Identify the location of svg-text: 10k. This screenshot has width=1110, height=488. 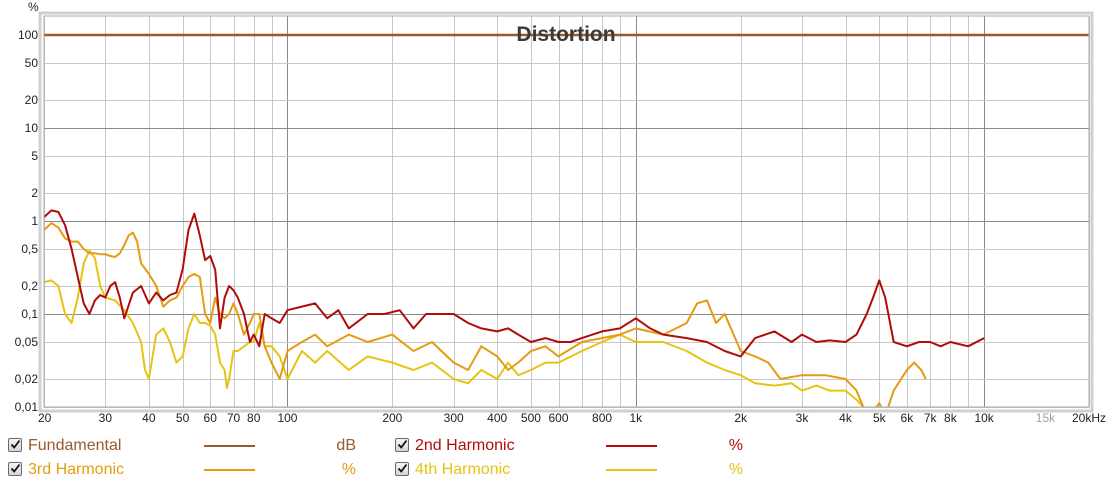
(984, 418).